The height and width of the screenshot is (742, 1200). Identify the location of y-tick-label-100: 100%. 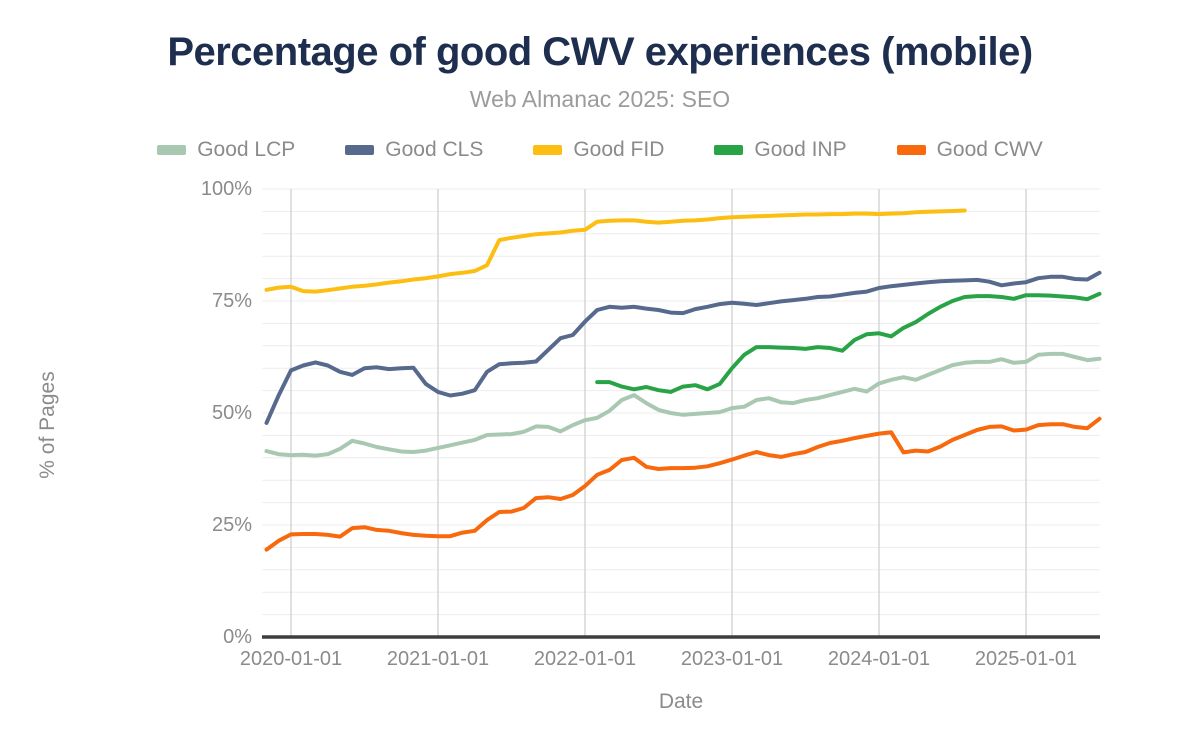
(226, 189).